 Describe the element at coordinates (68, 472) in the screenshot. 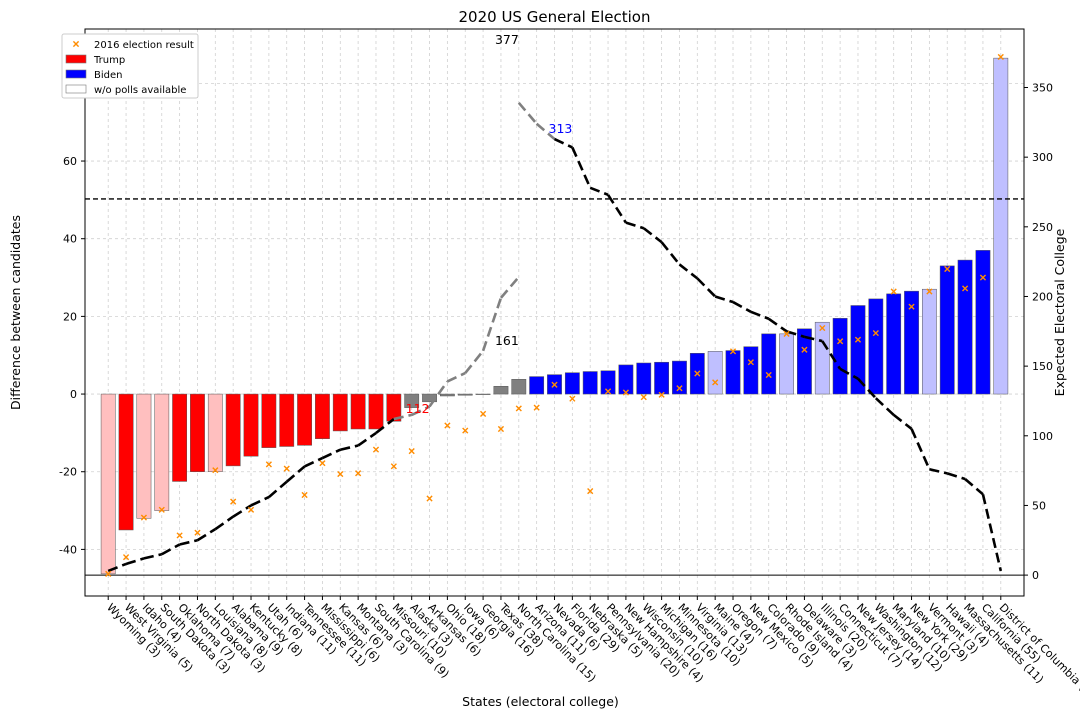

I see `y-tick-label: -20` at that location.